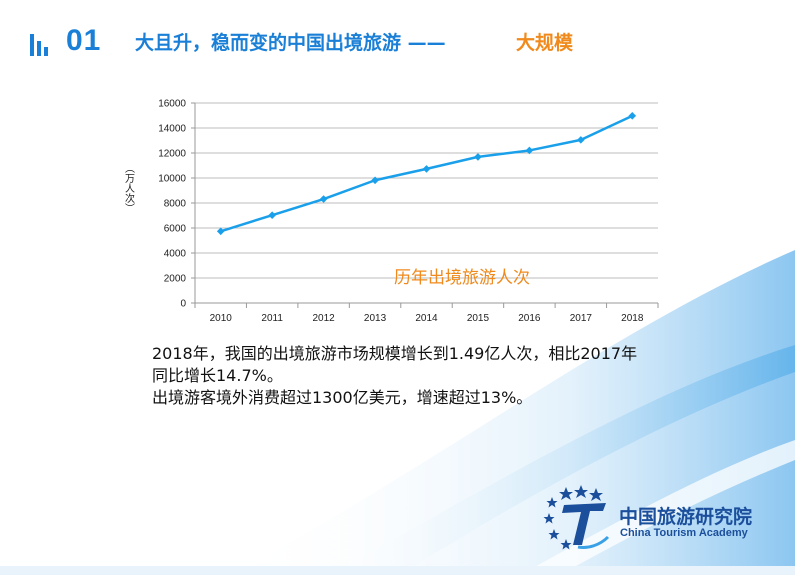 This screenshot has height=575, width=795. I want to click on y-tick-label: 0, so click(183, 304).